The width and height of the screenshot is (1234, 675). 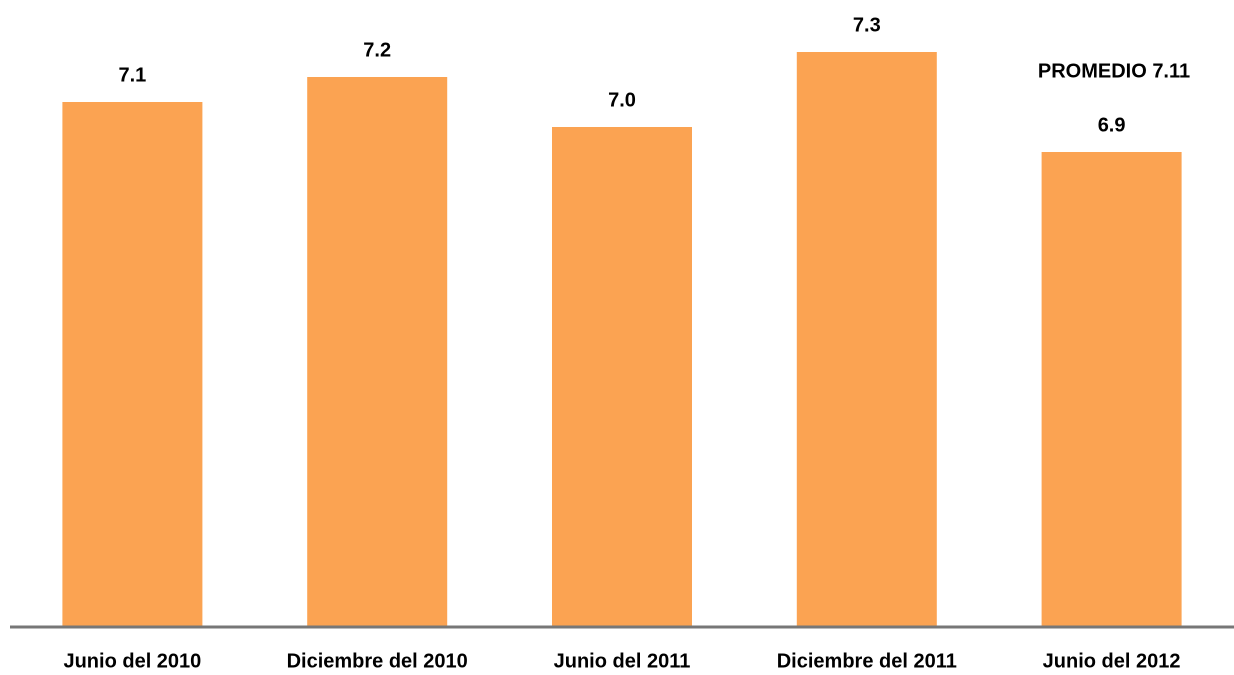 I want to click on value-label: 6.9, so click(x=1112, y=125).